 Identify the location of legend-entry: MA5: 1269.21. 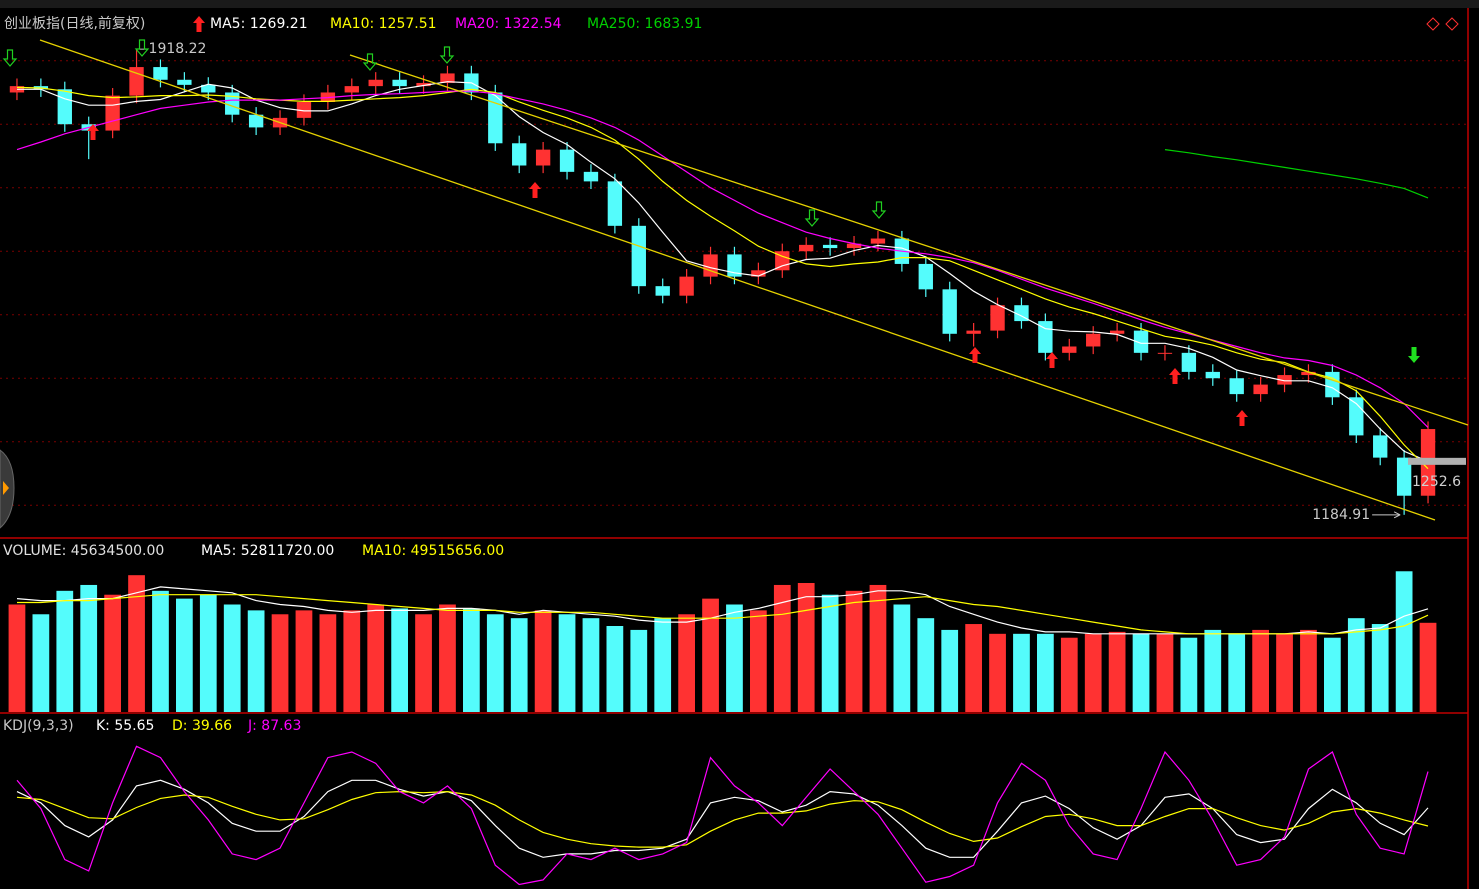
(259, 24).